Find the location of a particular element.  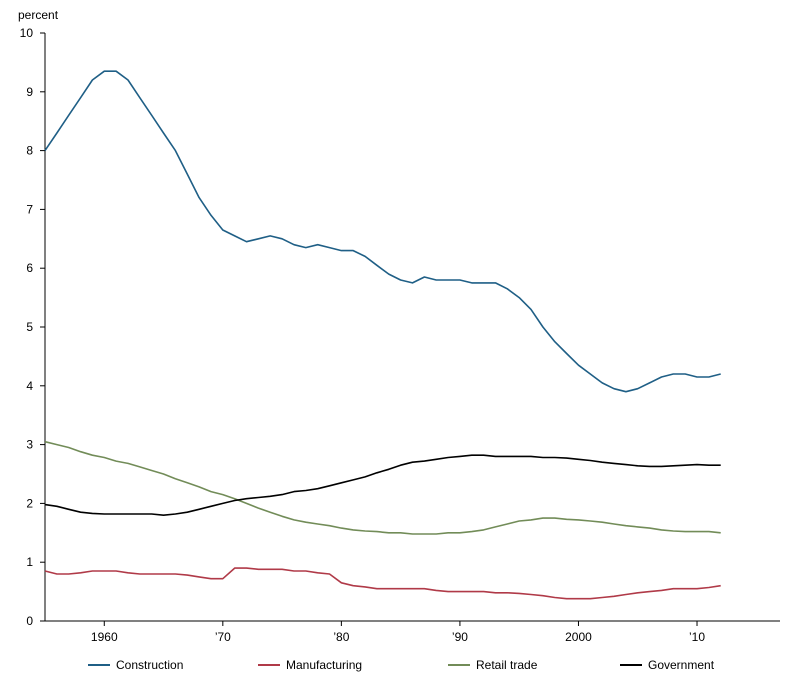

y-tick-label: 1 is located at coordinates (29, 562).